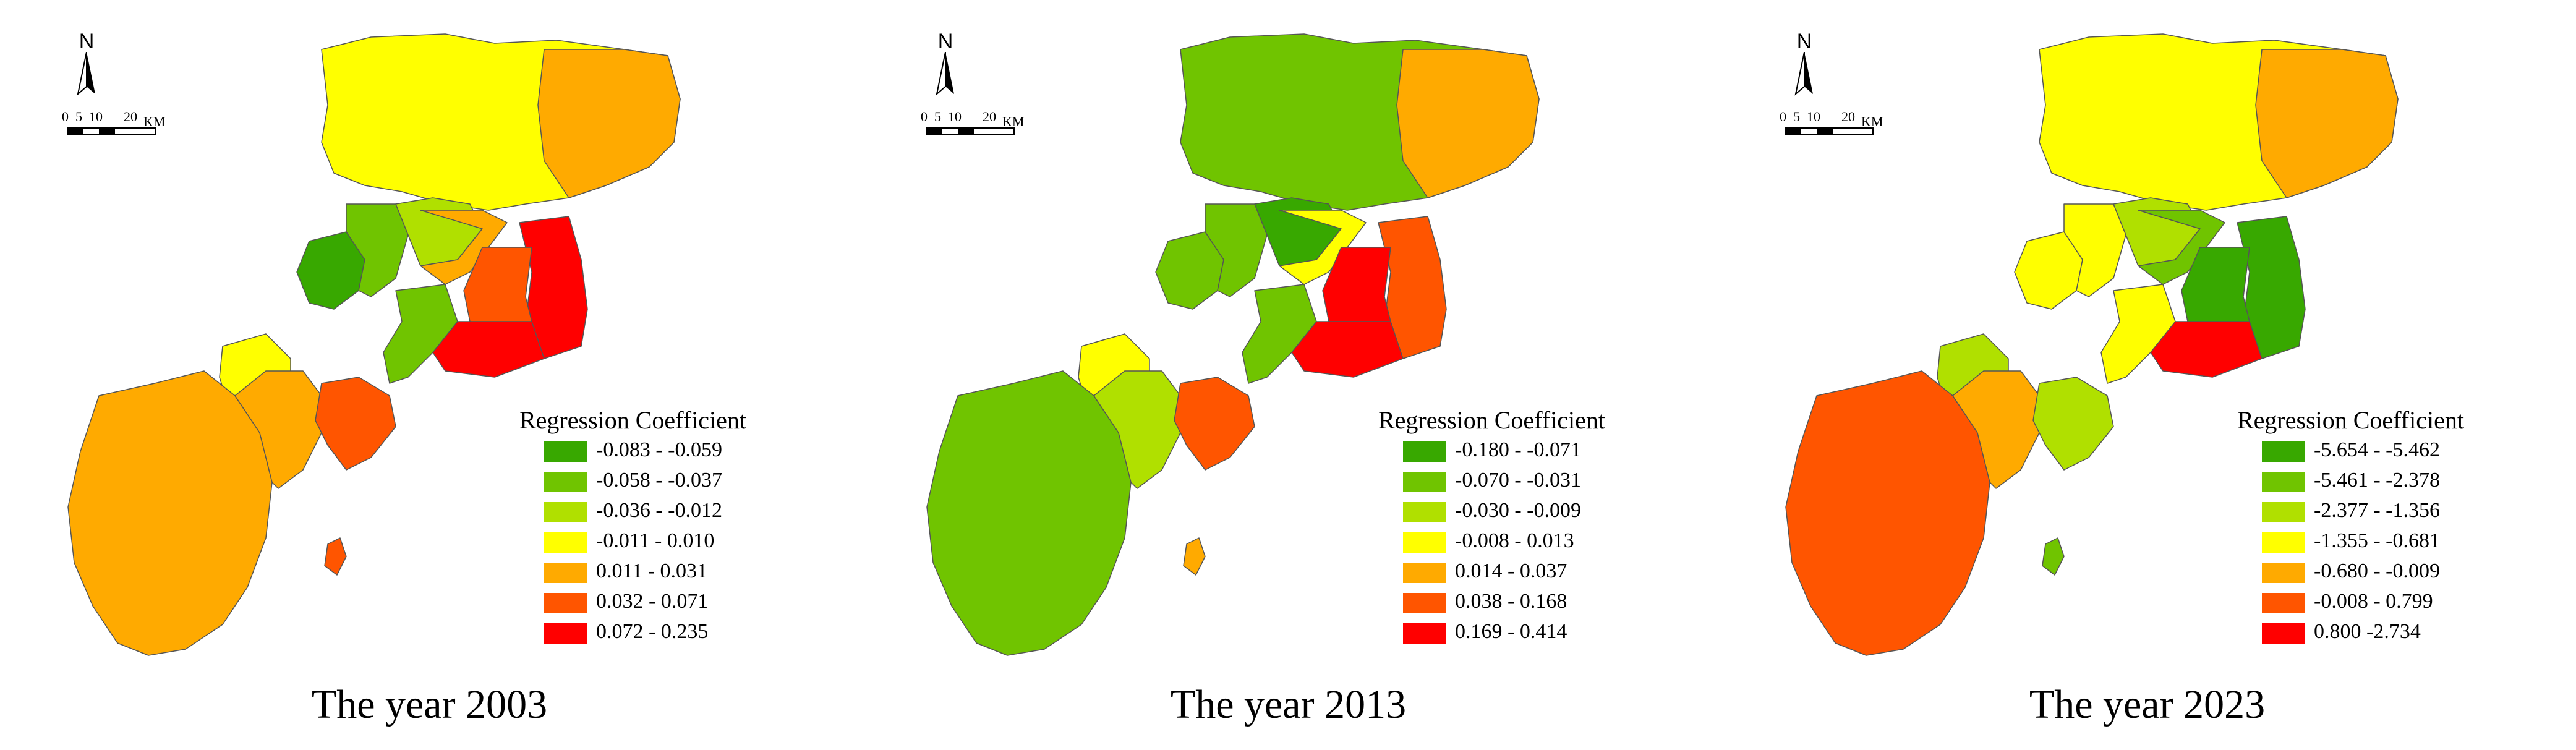 This screenshot has height=750, width=2576. I want to click on legend-item: -0.680 - -0.009, so click(2363, 572).